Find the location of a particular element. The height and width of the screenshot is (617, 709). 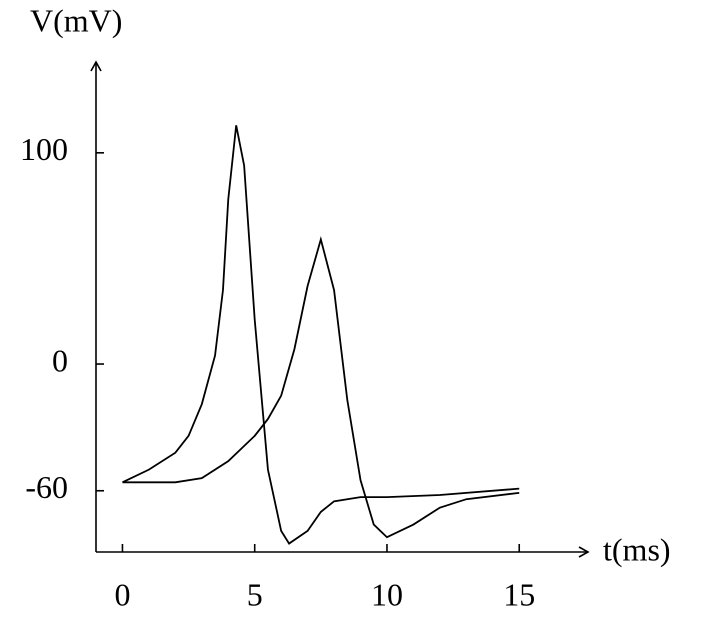

y-tick-label: 0 is located at coordinates (60, 360).